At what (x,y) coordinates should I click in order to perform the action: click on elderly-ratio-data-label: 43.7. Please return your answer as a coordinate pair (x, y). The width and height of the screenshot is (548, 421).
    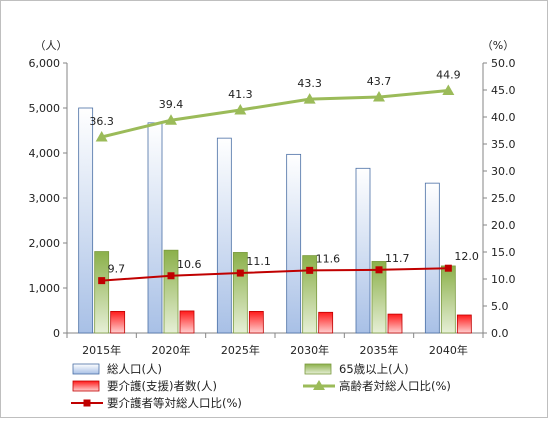
    Looking at the image, I should click on (379, 81).